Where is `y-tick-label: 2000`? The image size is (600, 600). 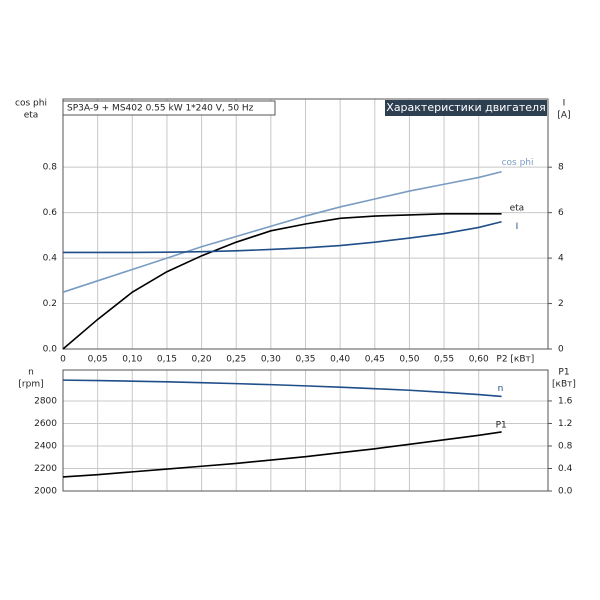
y-tick-label: 2000 is located at coordinates (45, 492).